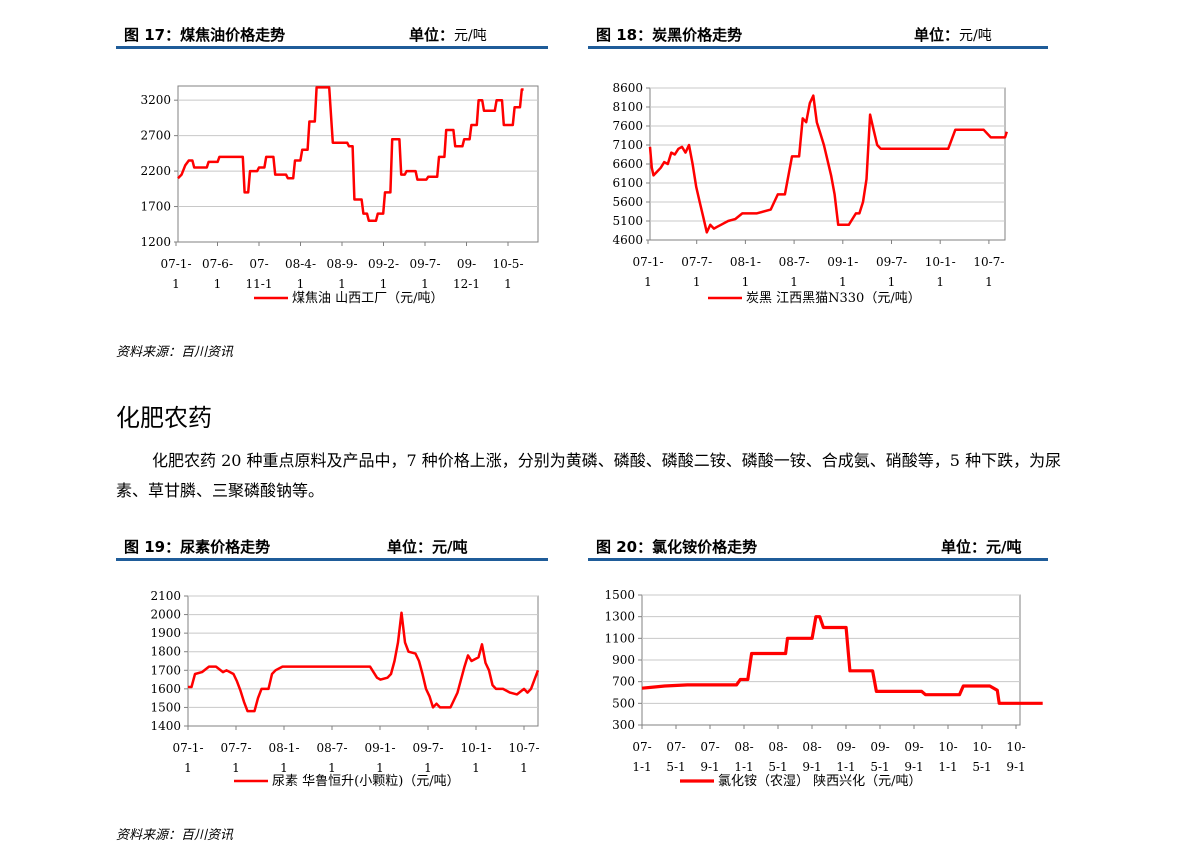 The width and height of the screenshot is (1191, 862). I want to click on y-tick-label: 8100, so click(627, 107).